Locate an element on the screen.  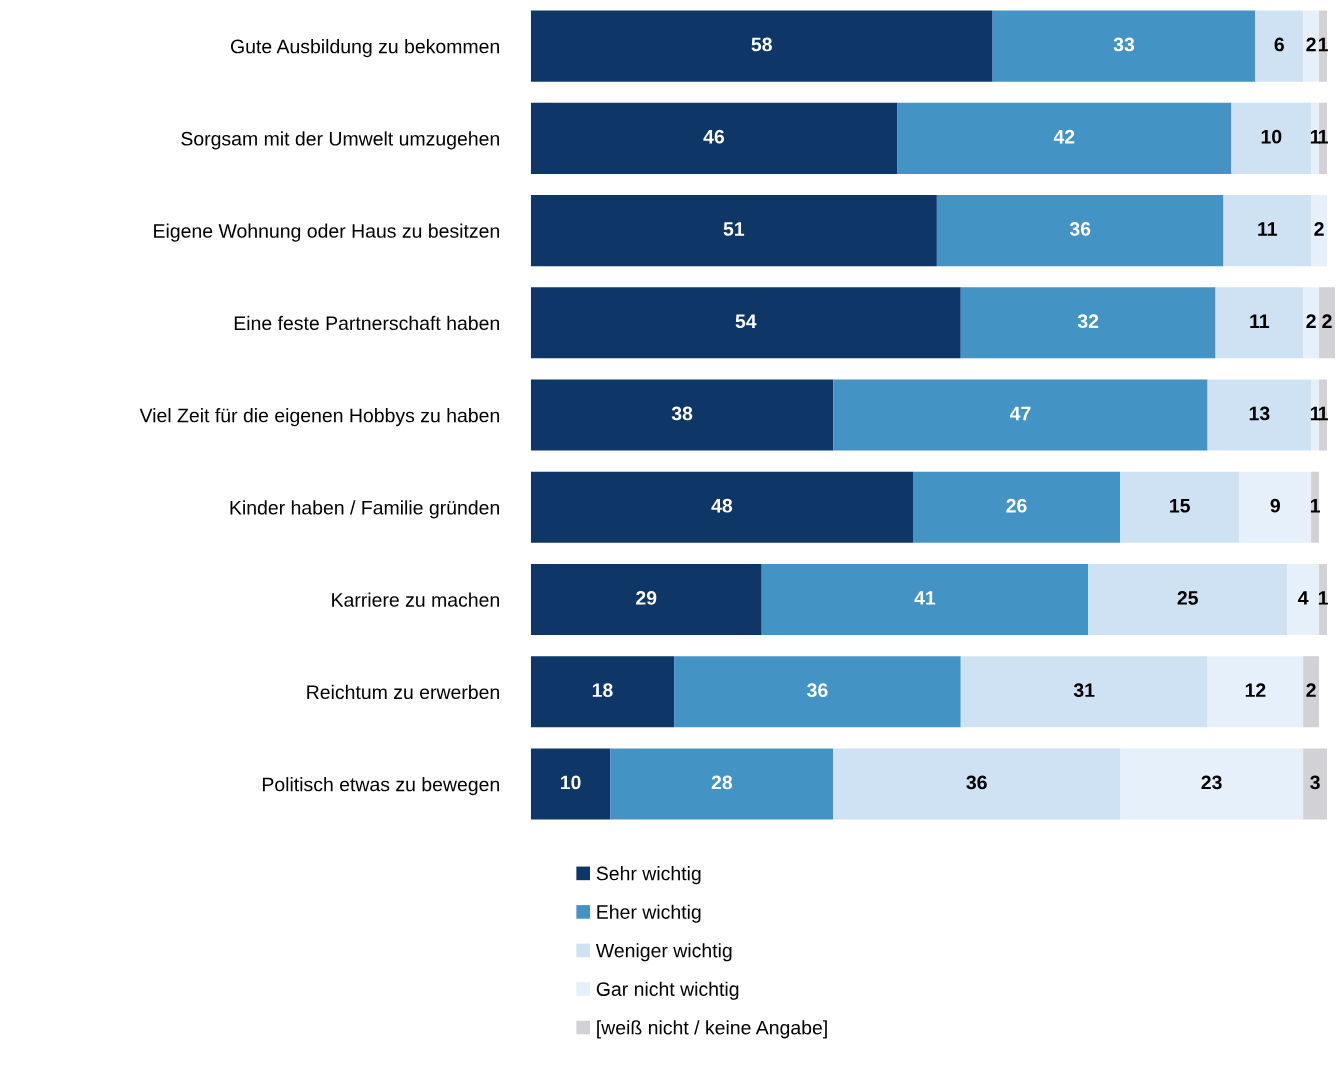
data-label: 12 is located at coordinates (1255, 690).